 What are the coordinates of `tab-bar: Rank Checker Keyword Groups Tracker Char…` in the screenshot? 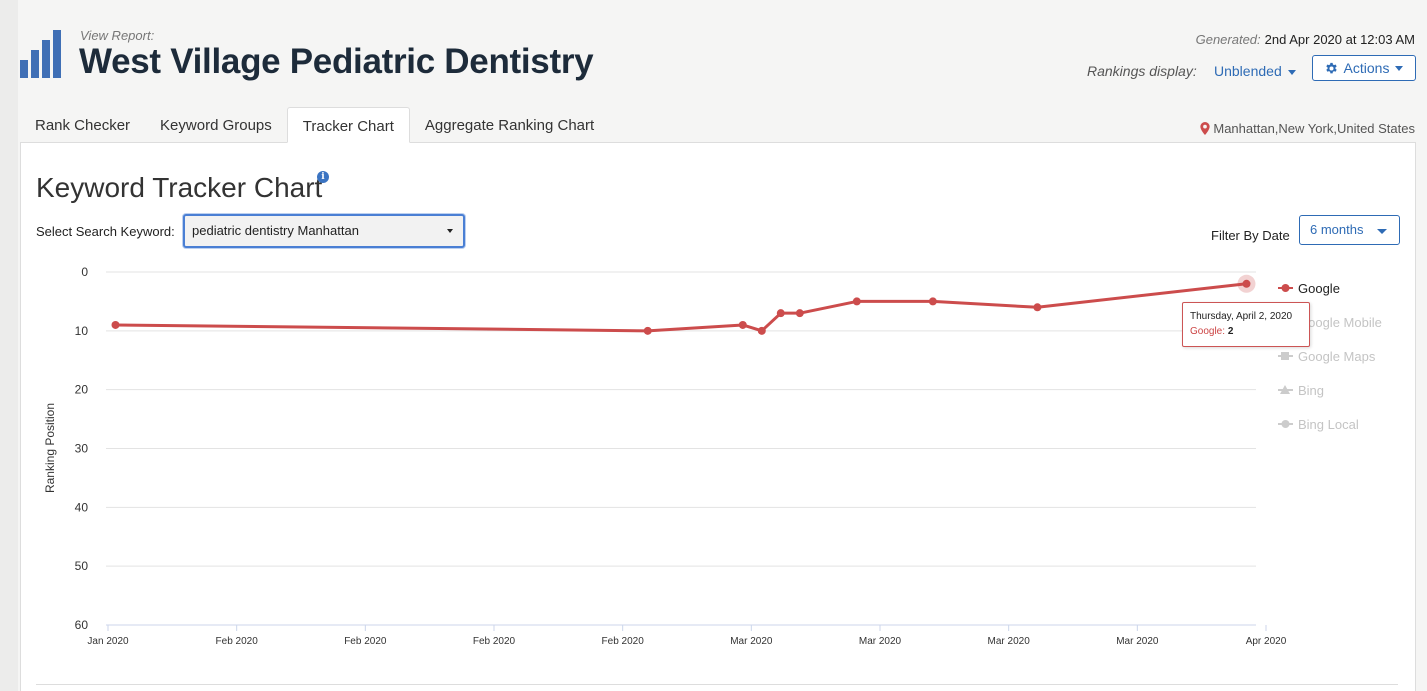 It's located at (314, 125).